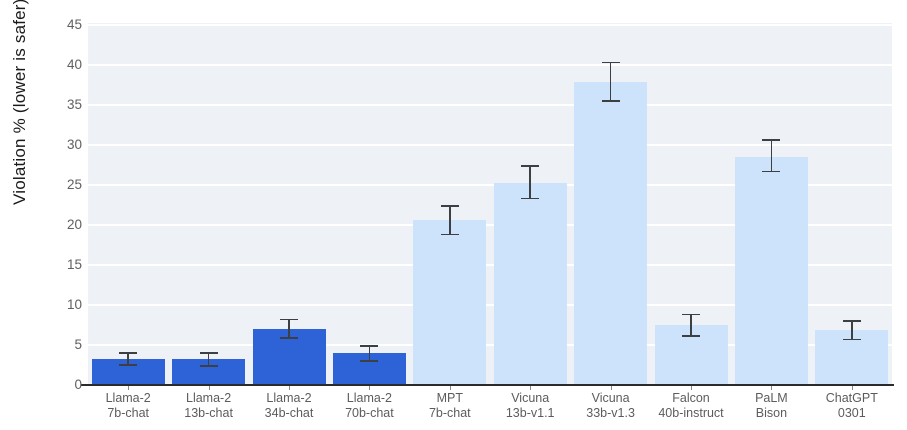  Describe the element at coordinates (487, 385) in the screenshot. I see `x-axis-line` at that location.